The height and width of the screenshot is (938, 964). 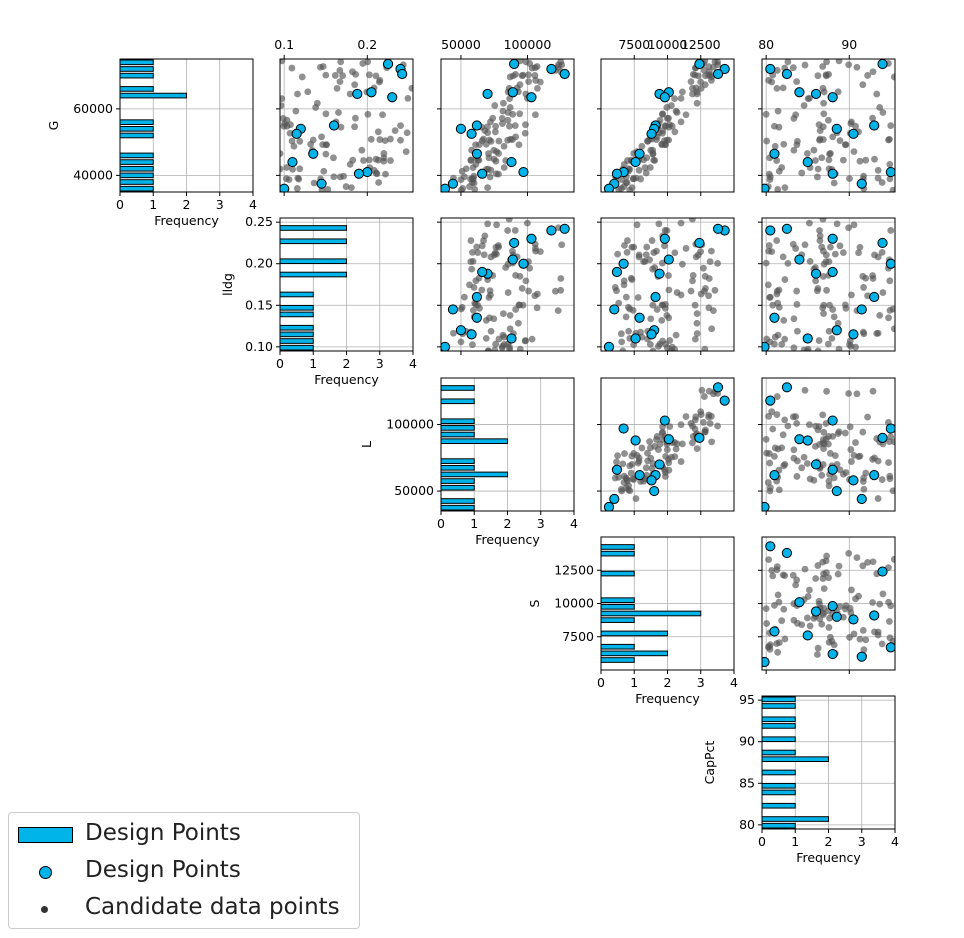 What do you see at coordinates (828, 857) in the screenshot?
I see `axis-xlabel: Frequency` at bounding box center [828, 857].